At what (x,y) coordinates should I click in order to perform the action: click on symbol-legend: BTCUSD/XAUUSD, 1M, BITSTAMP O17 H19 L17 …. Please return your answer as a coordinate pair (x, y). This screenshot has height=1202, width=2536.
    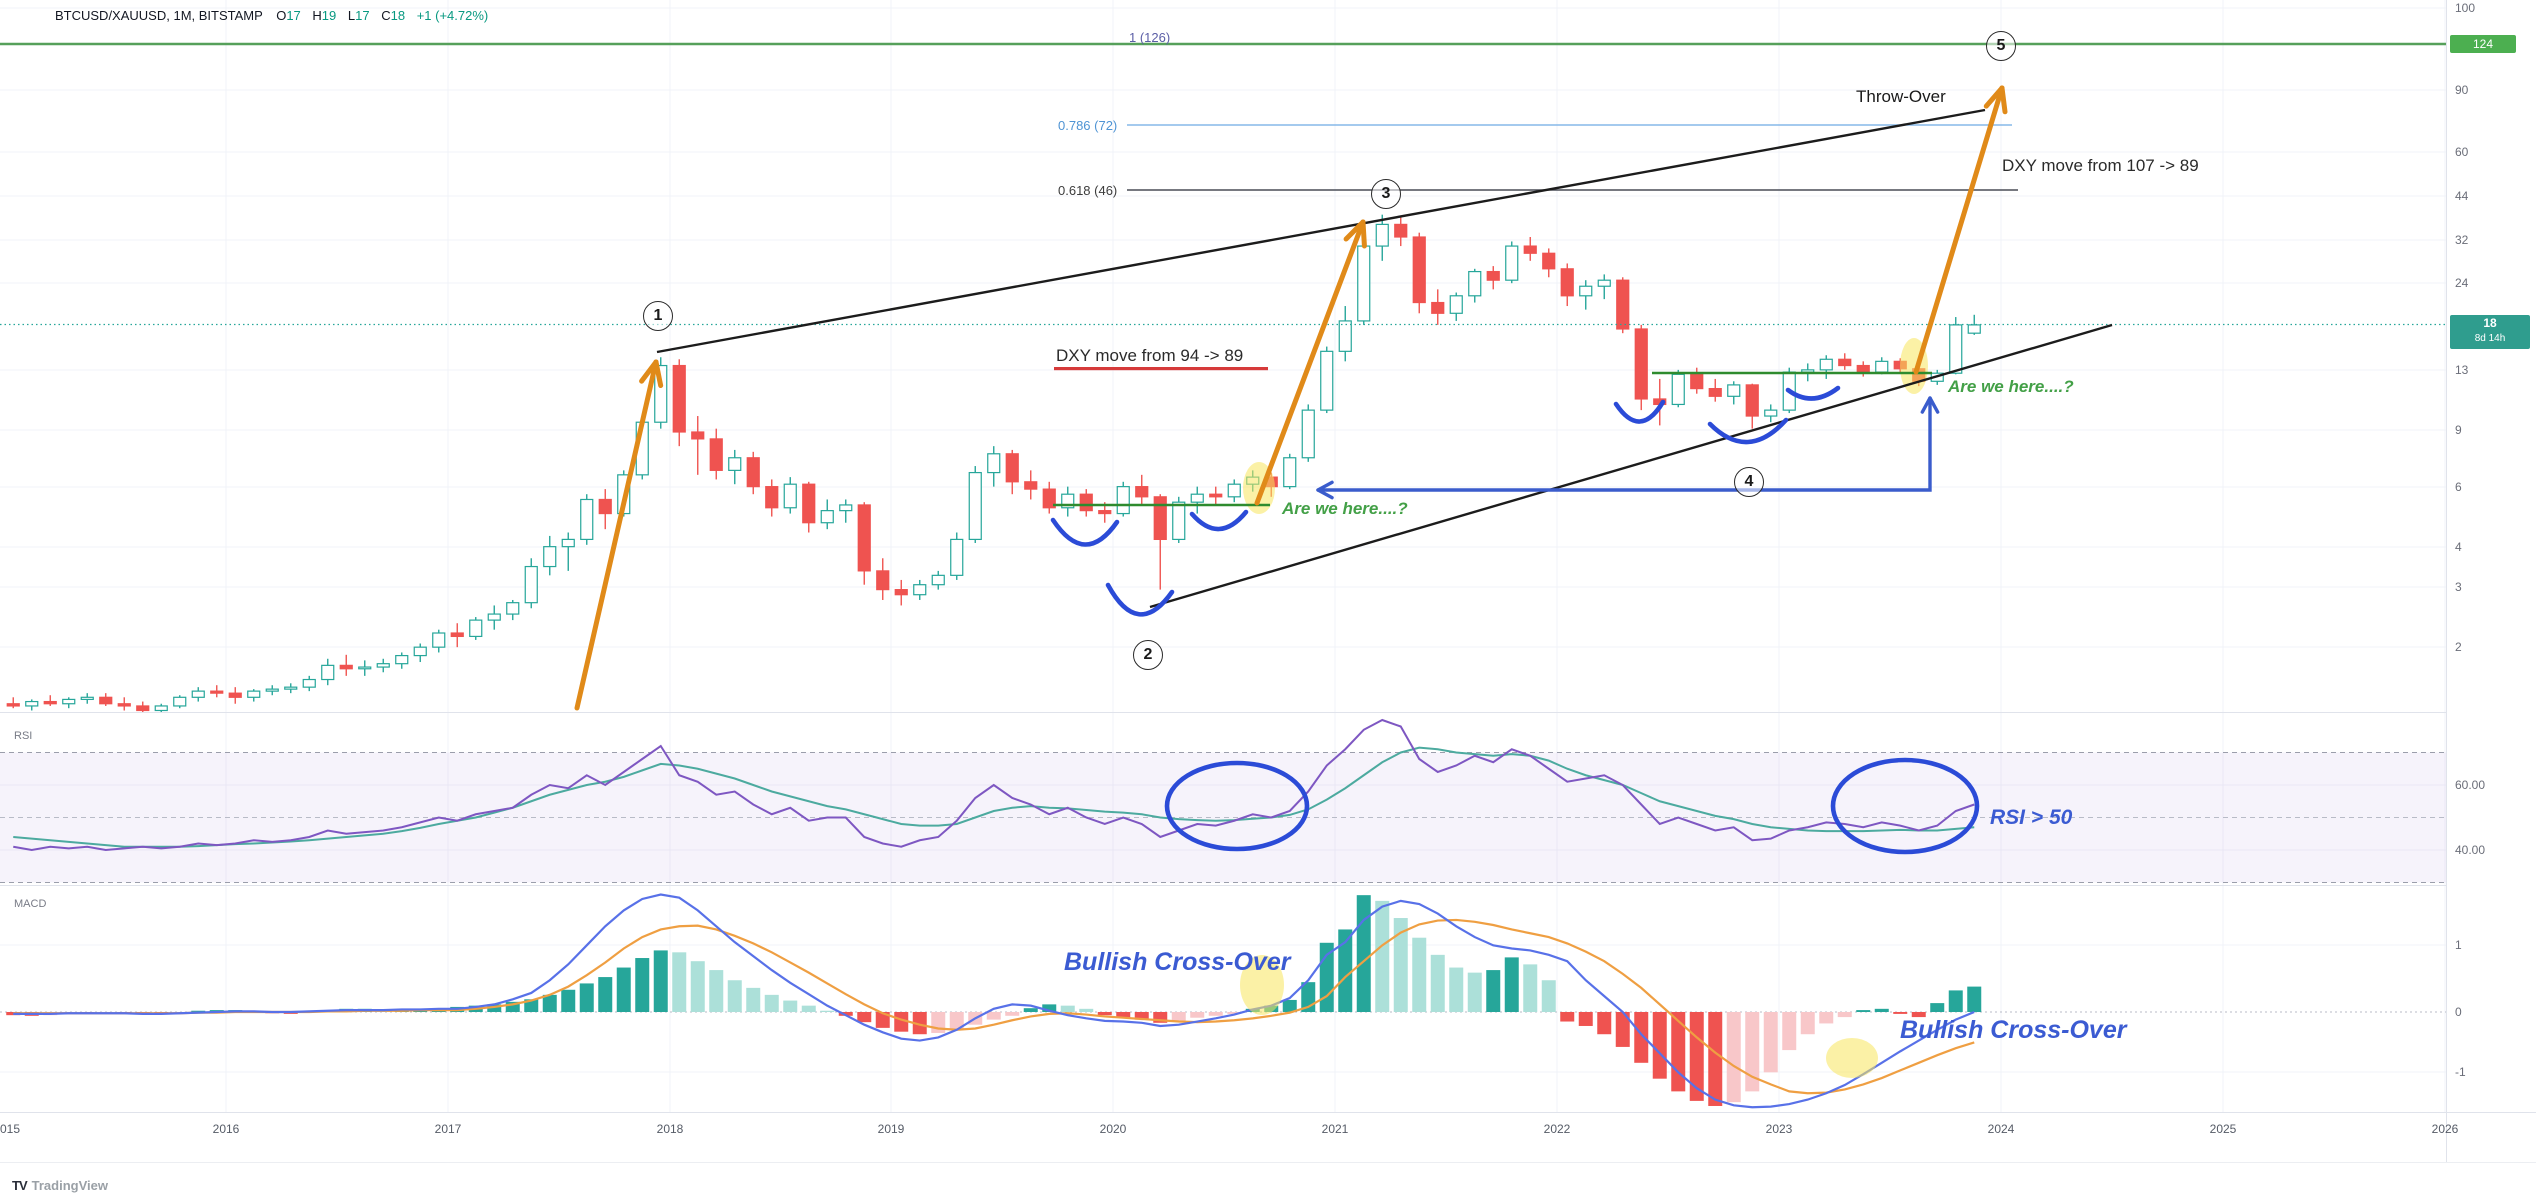
    Looking at the image, I should click on (271, 15).